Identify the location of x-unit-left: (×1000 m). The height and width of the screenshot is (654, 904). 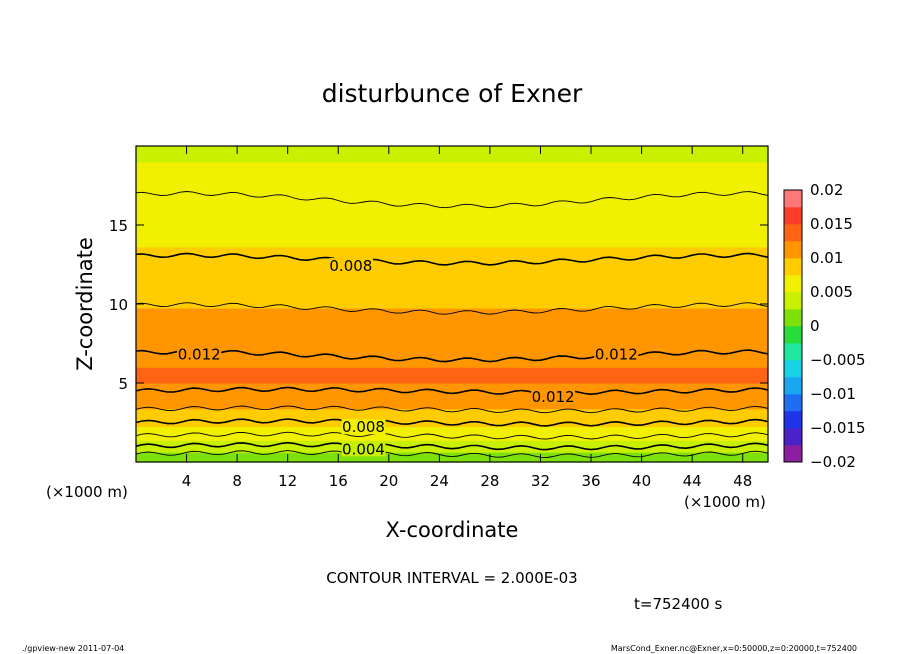
(87, 492).